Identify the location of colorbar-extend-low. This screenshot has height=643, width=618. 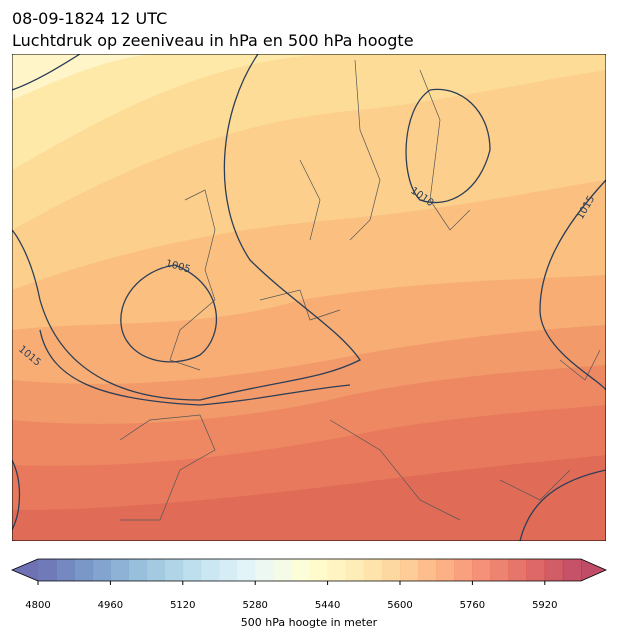
(25, 570).